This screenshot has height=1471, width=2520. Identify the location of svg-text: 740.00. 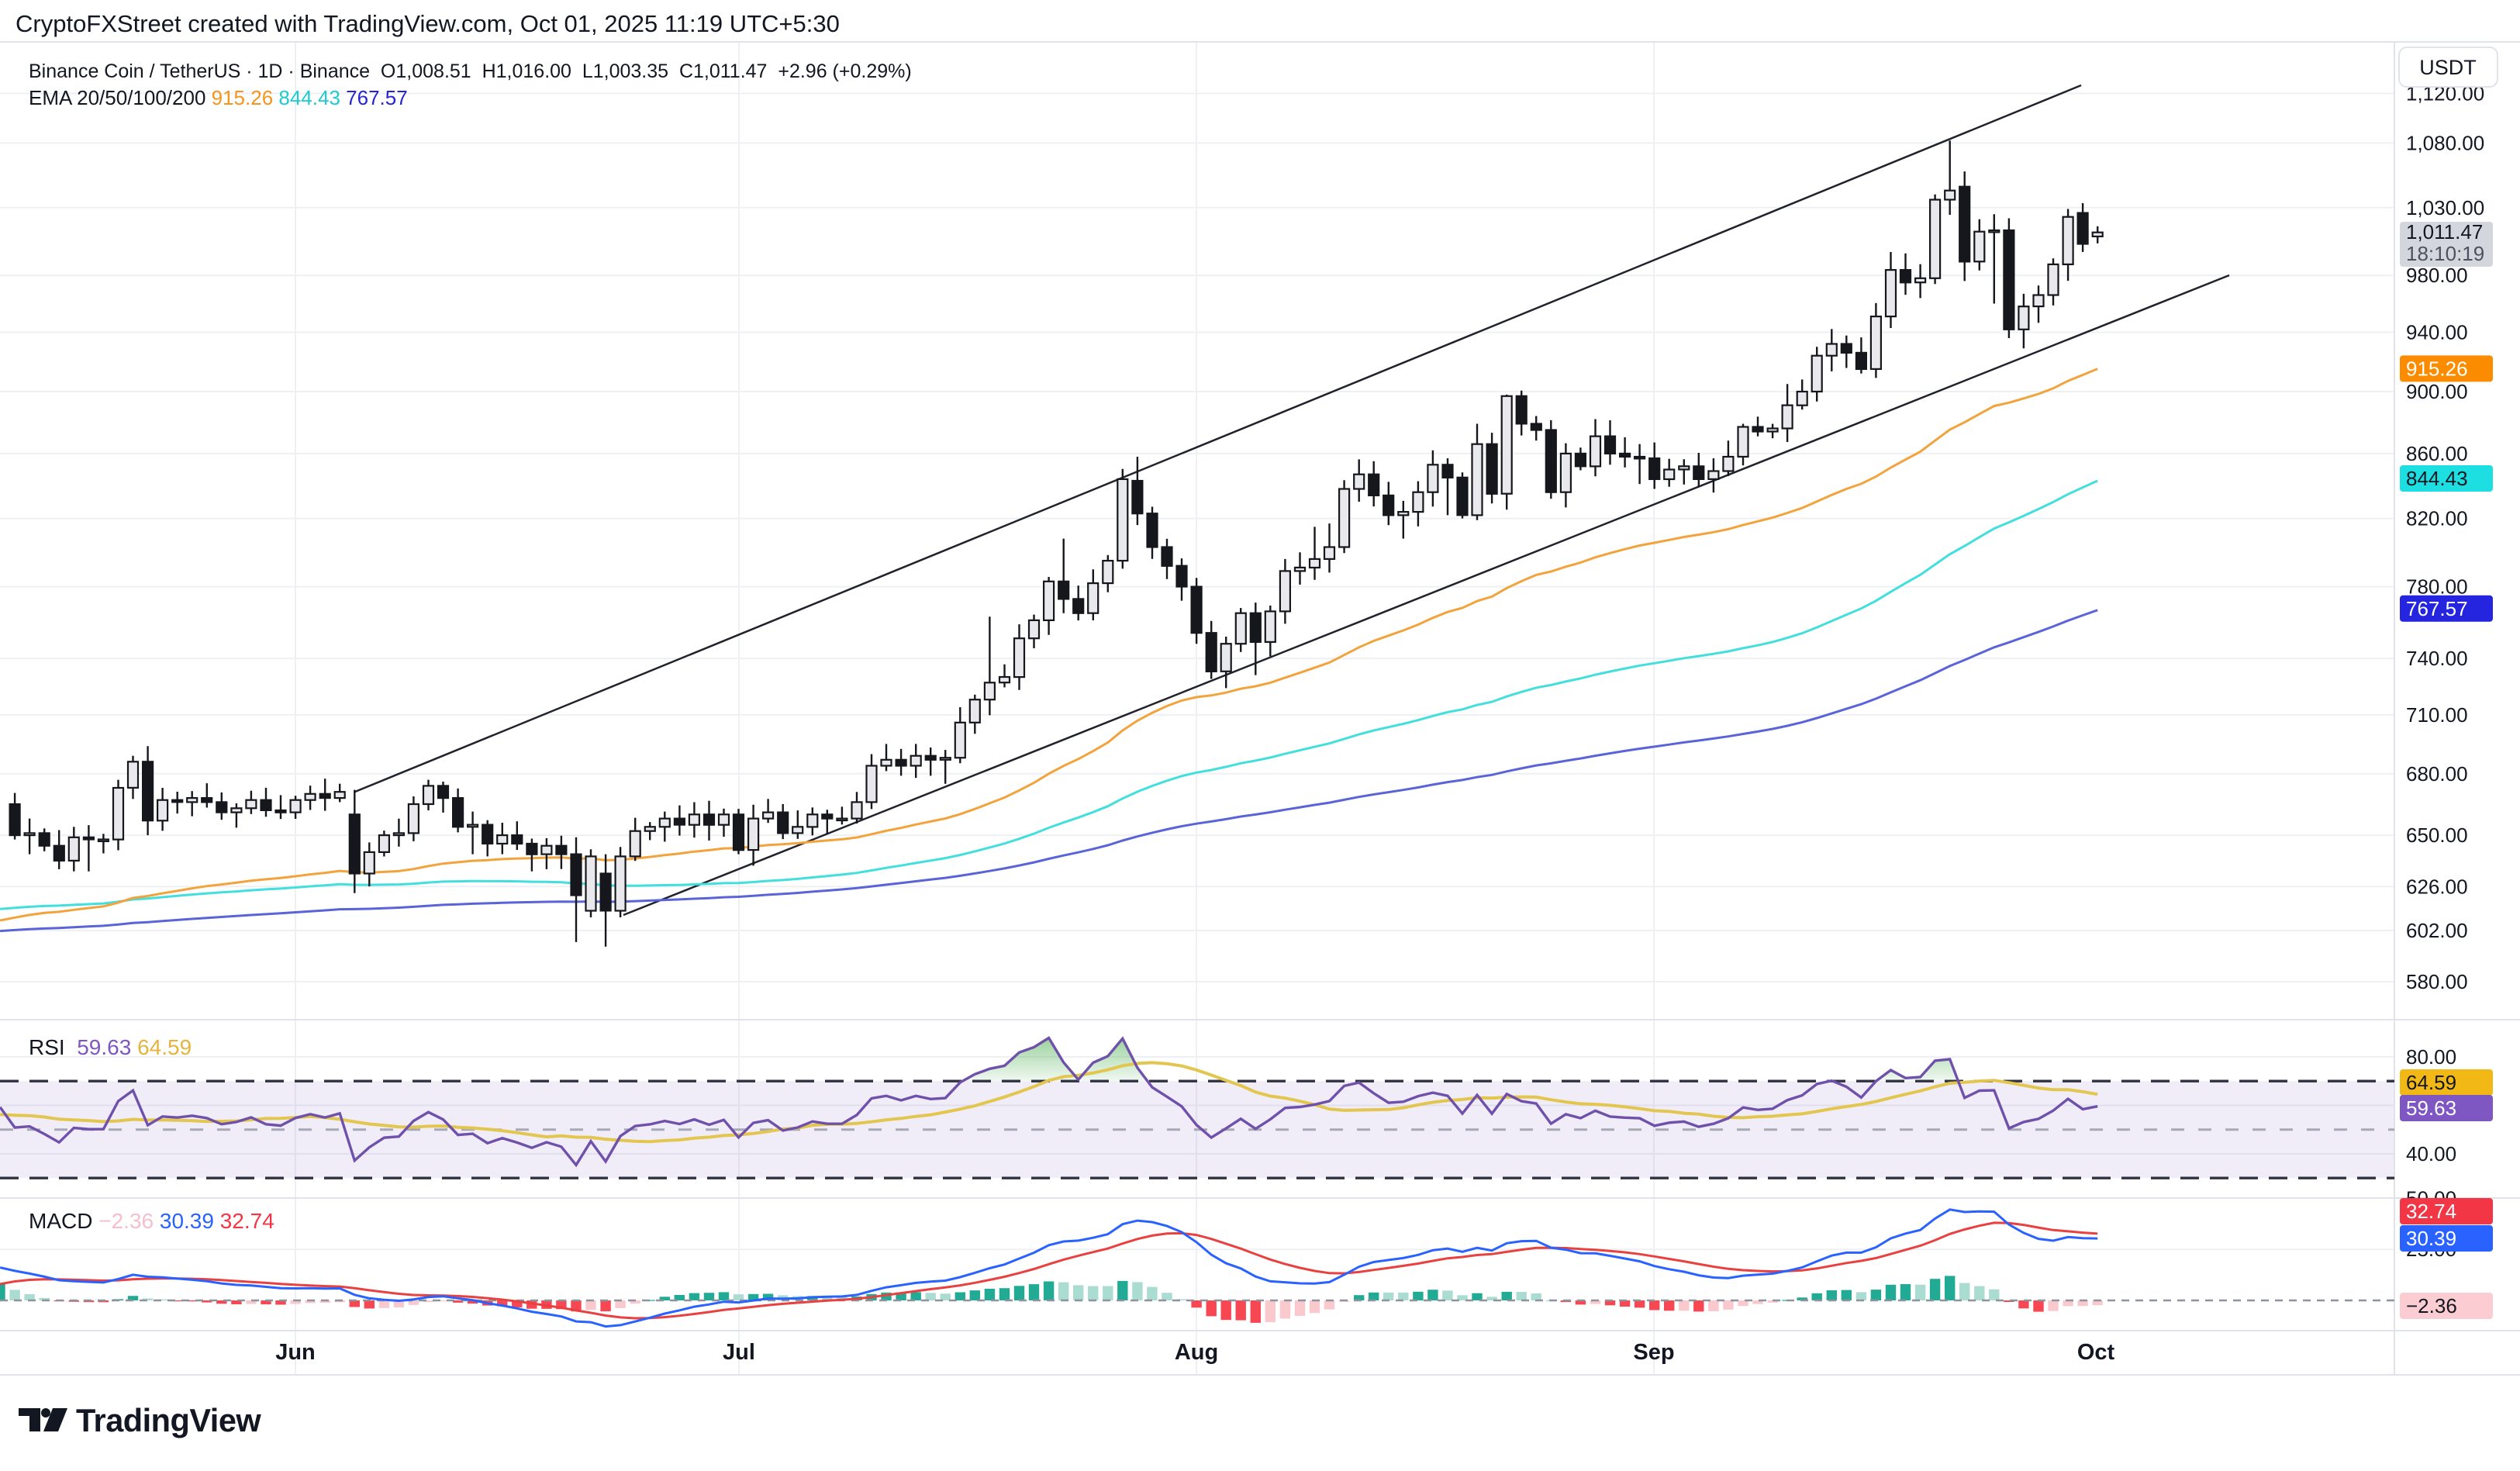
(2437, 658).